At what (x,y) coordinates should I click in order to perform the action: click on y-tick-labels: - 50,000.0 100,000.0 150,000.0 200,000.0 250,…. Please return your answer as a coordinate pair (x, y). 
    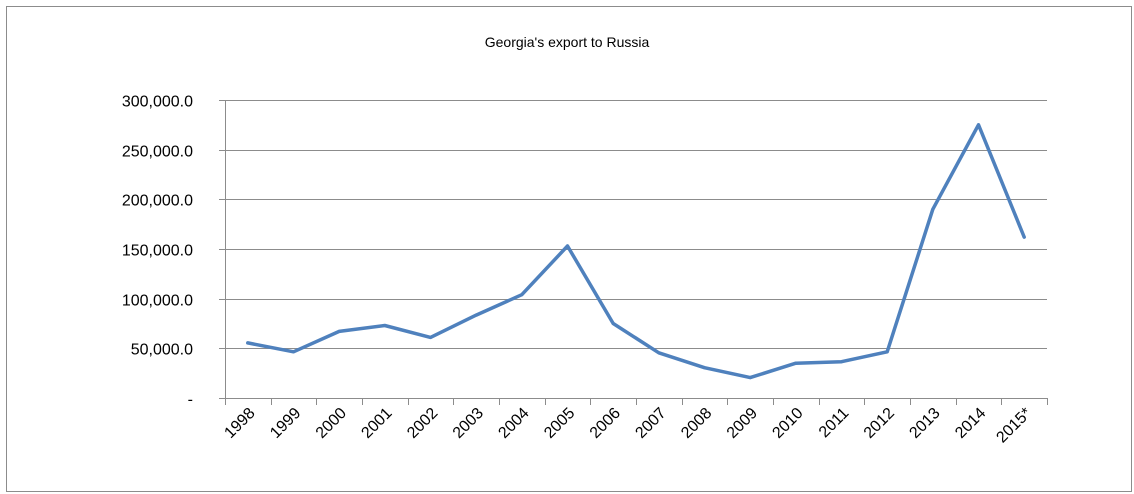
    Looking at the image, I should click on (157, 251).